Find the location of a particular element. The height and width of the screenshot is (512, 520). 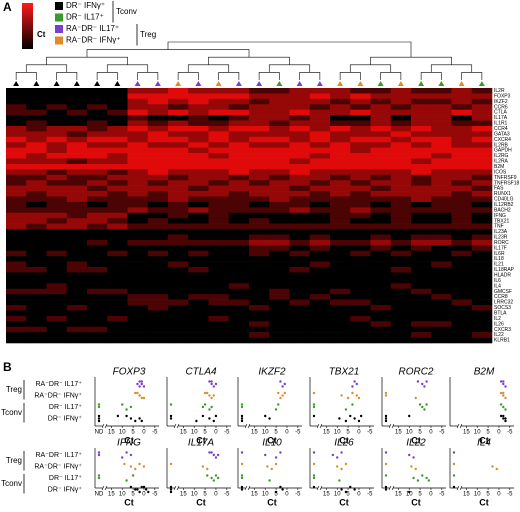

gene-label: IL22 is located at coordinates (499, 335).